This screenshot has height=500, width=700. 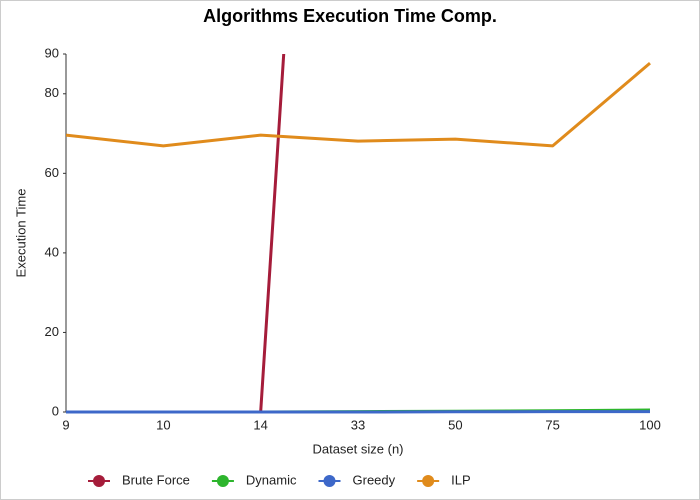 What do you see at coordinates (271, 479) in the screenshot?
I see `legend-label: Dynamic` at bounding box center [271, 479].